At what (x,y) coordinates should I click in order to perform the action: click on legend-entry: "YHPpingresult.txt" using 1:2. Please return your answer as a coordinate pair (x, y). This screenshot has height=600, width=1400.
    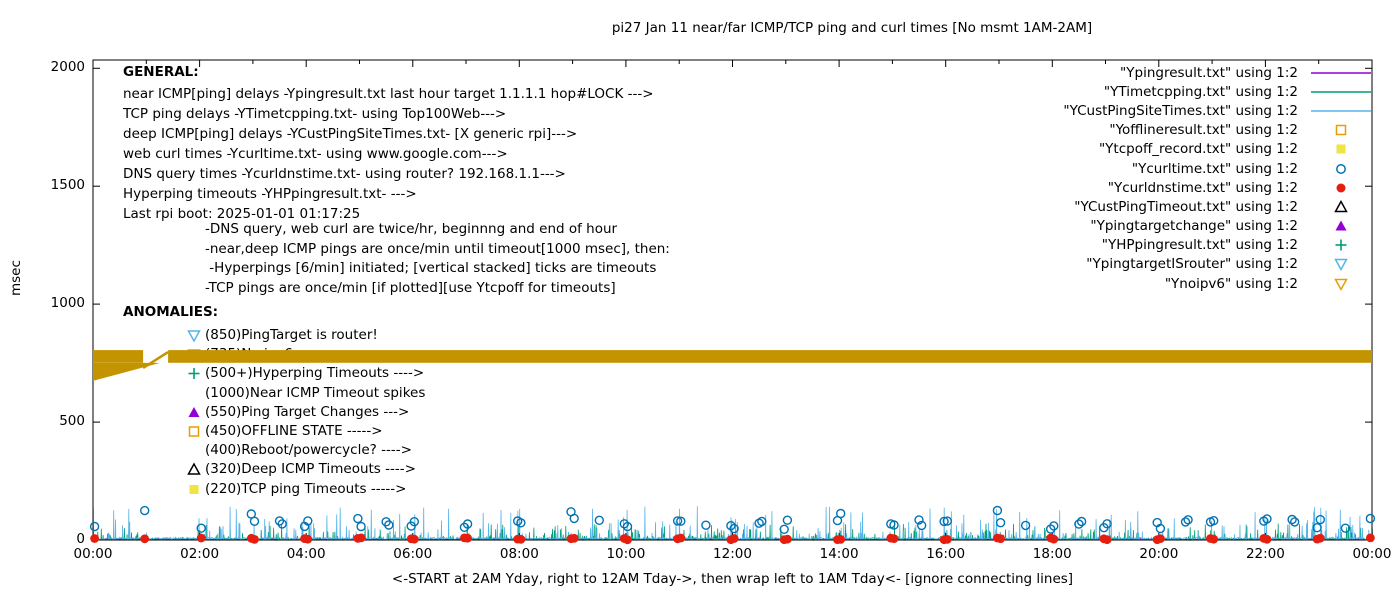
    Looking at the image, I should click on (1218, 245).